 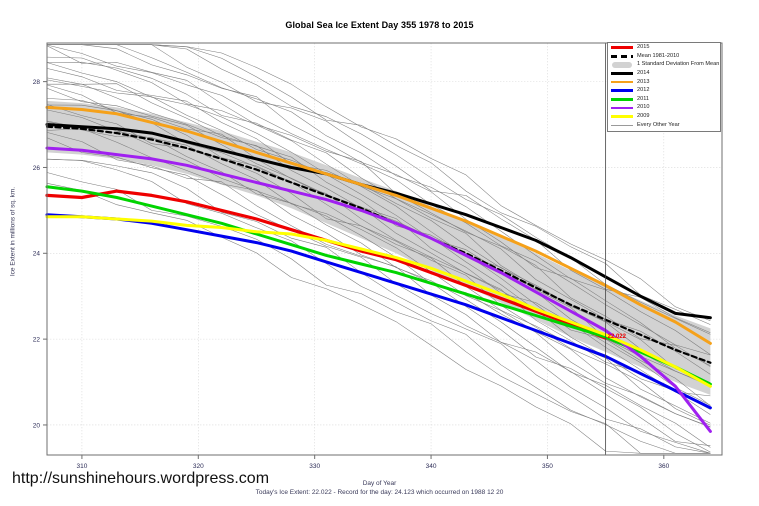 I want to click on legend-item-2009: 2009, so click(x=664, y=116).